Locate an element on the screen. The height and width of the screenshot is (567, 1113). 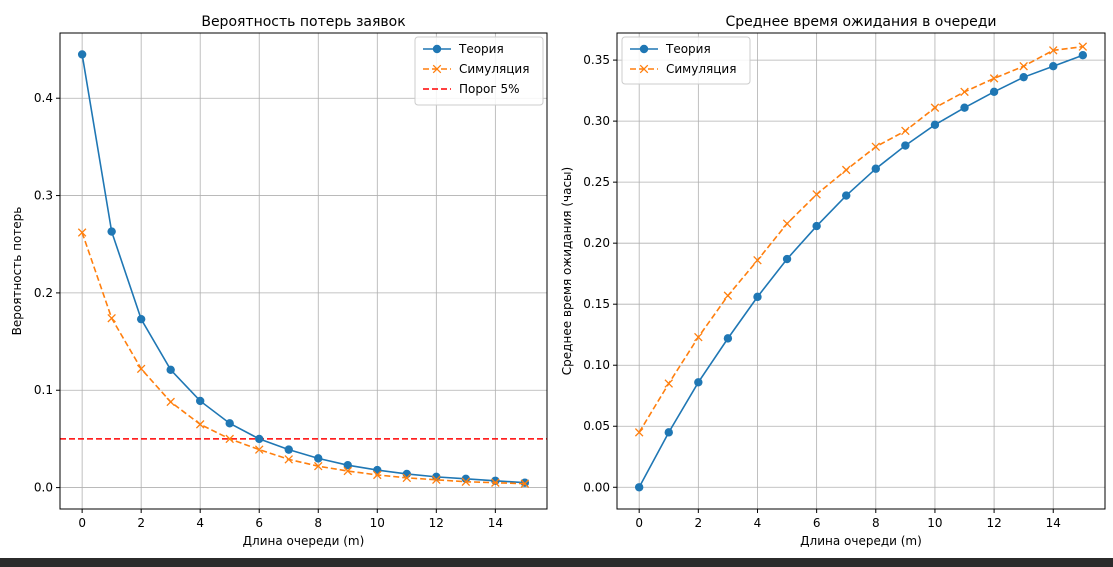
x-tick-label: 12 is located at coordinates (993, 523).